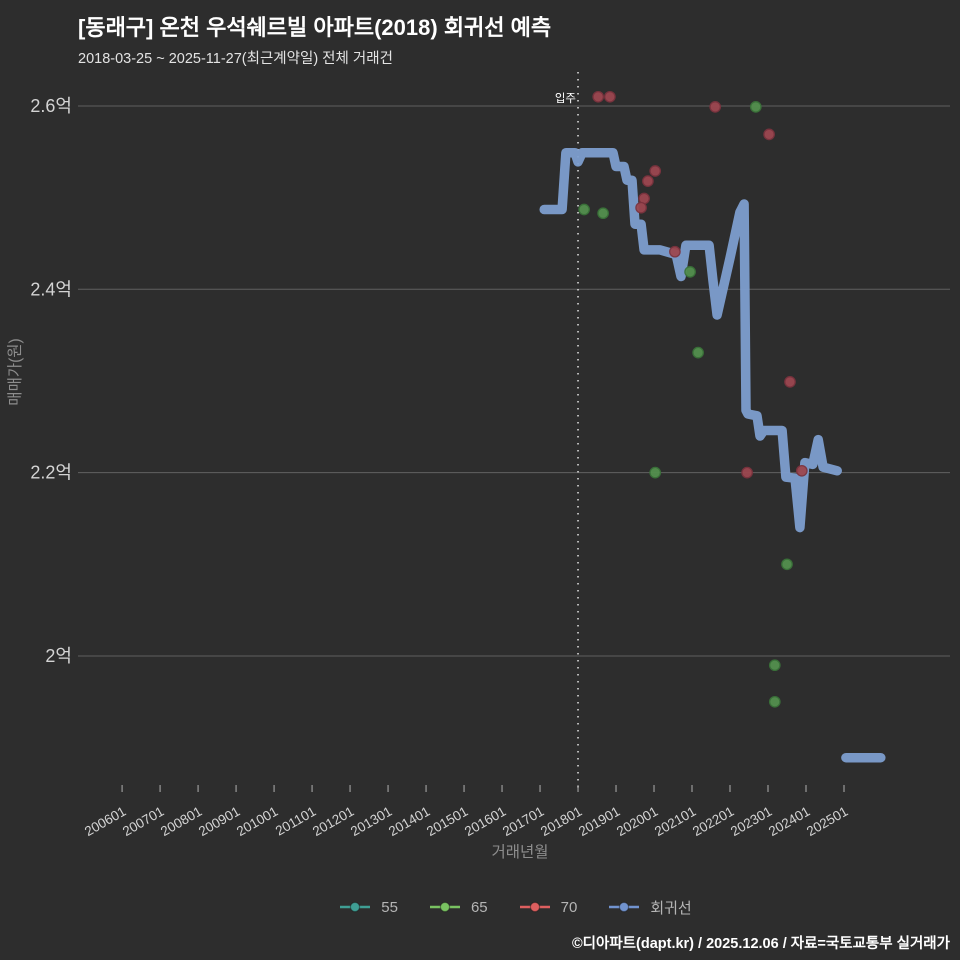 The width and height of the screenshot is (960, 960). I want to click on x-tick-label: 201601, so click(485, 822).